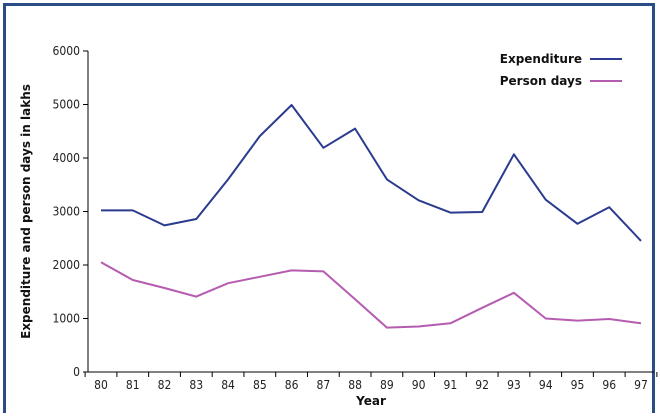 This screenshot has height=416, width=660. I want to click on x-tick-label: 86, so click(292, 385).